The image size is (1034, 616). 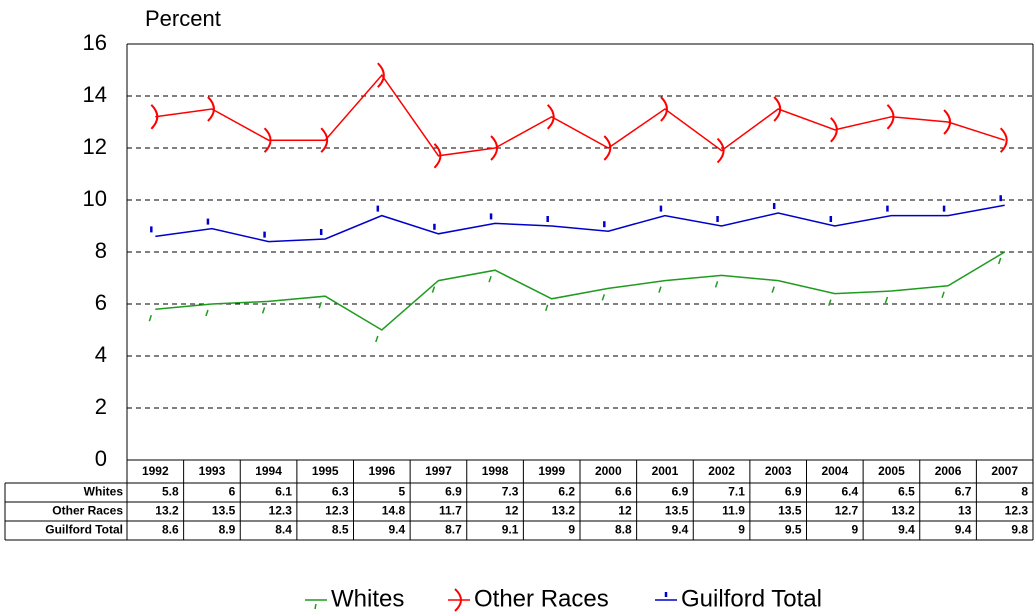 What do you see at coordinates (170, 530) in the screenshot?
I see `table-cell: 8.6` at bounding box center [170, 530].